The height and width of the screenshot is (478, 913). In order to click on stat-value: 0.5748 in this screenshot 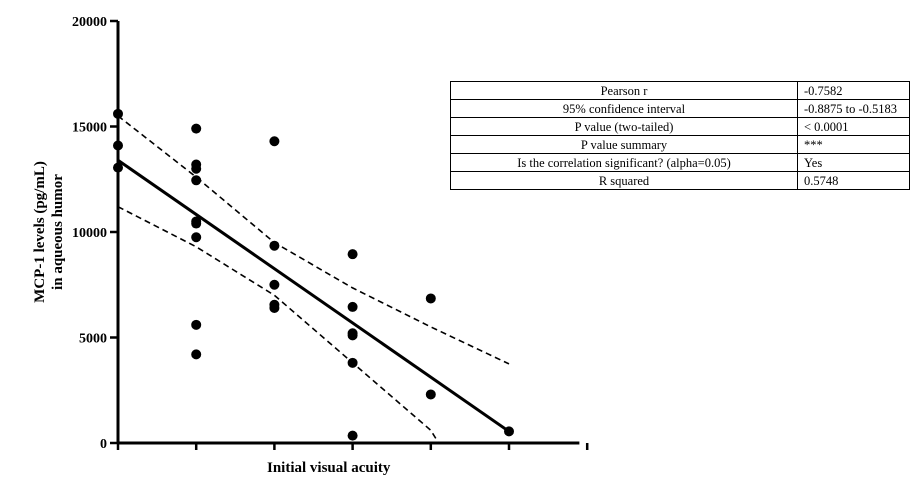, I will do `click(853, 180)`.